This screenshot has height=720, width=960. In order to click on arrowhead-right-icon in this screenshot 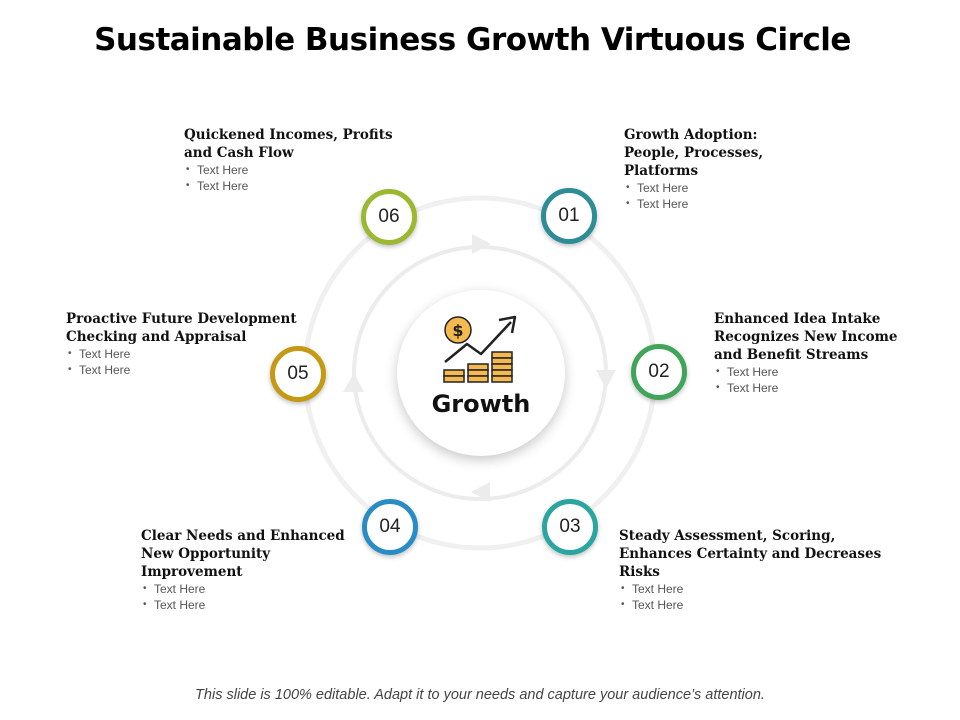, I will do `click(606, 379)`.